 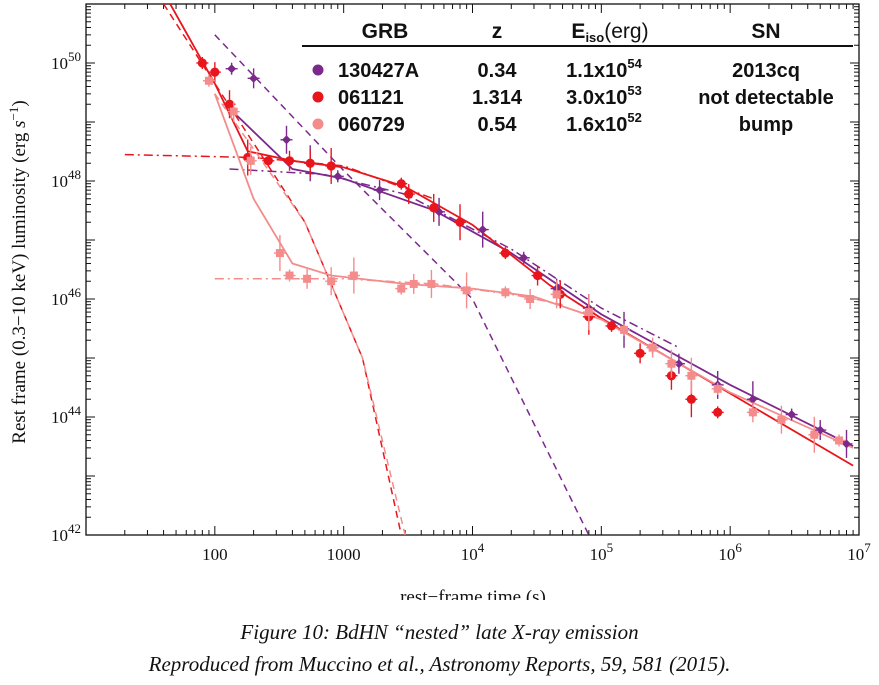 What do you see at coordinates (596, 71) in the screenshot?
I see `legend-eiso-base: 1.1x10` at bounding box center [596, 71].